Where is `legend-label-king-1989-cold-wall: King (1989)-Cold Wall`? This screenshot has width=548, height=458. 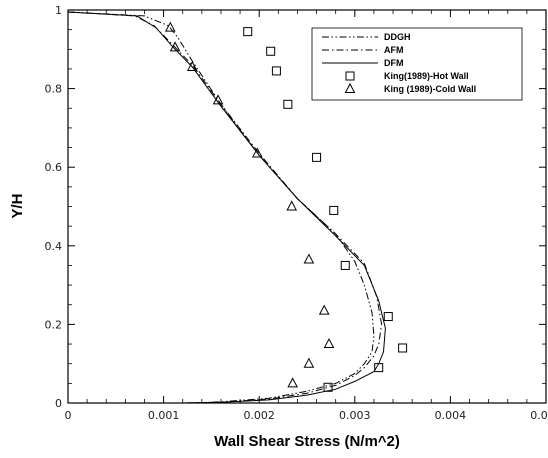
legend-label-king-1989-cold-wall: King (1989)-Cold Wall is located at coordinates (430, 89).